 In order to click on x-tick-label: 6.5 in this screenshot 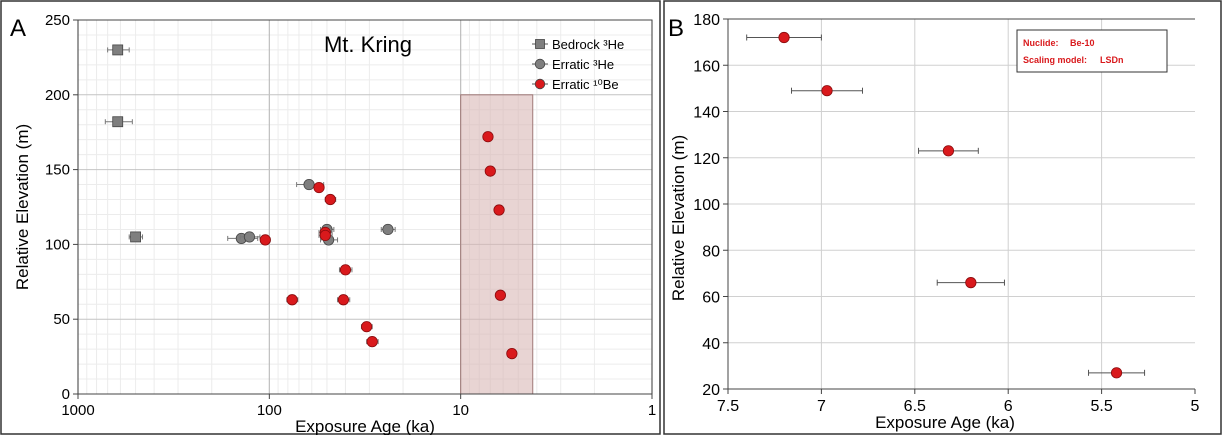, I will do `click(915, 406)`.